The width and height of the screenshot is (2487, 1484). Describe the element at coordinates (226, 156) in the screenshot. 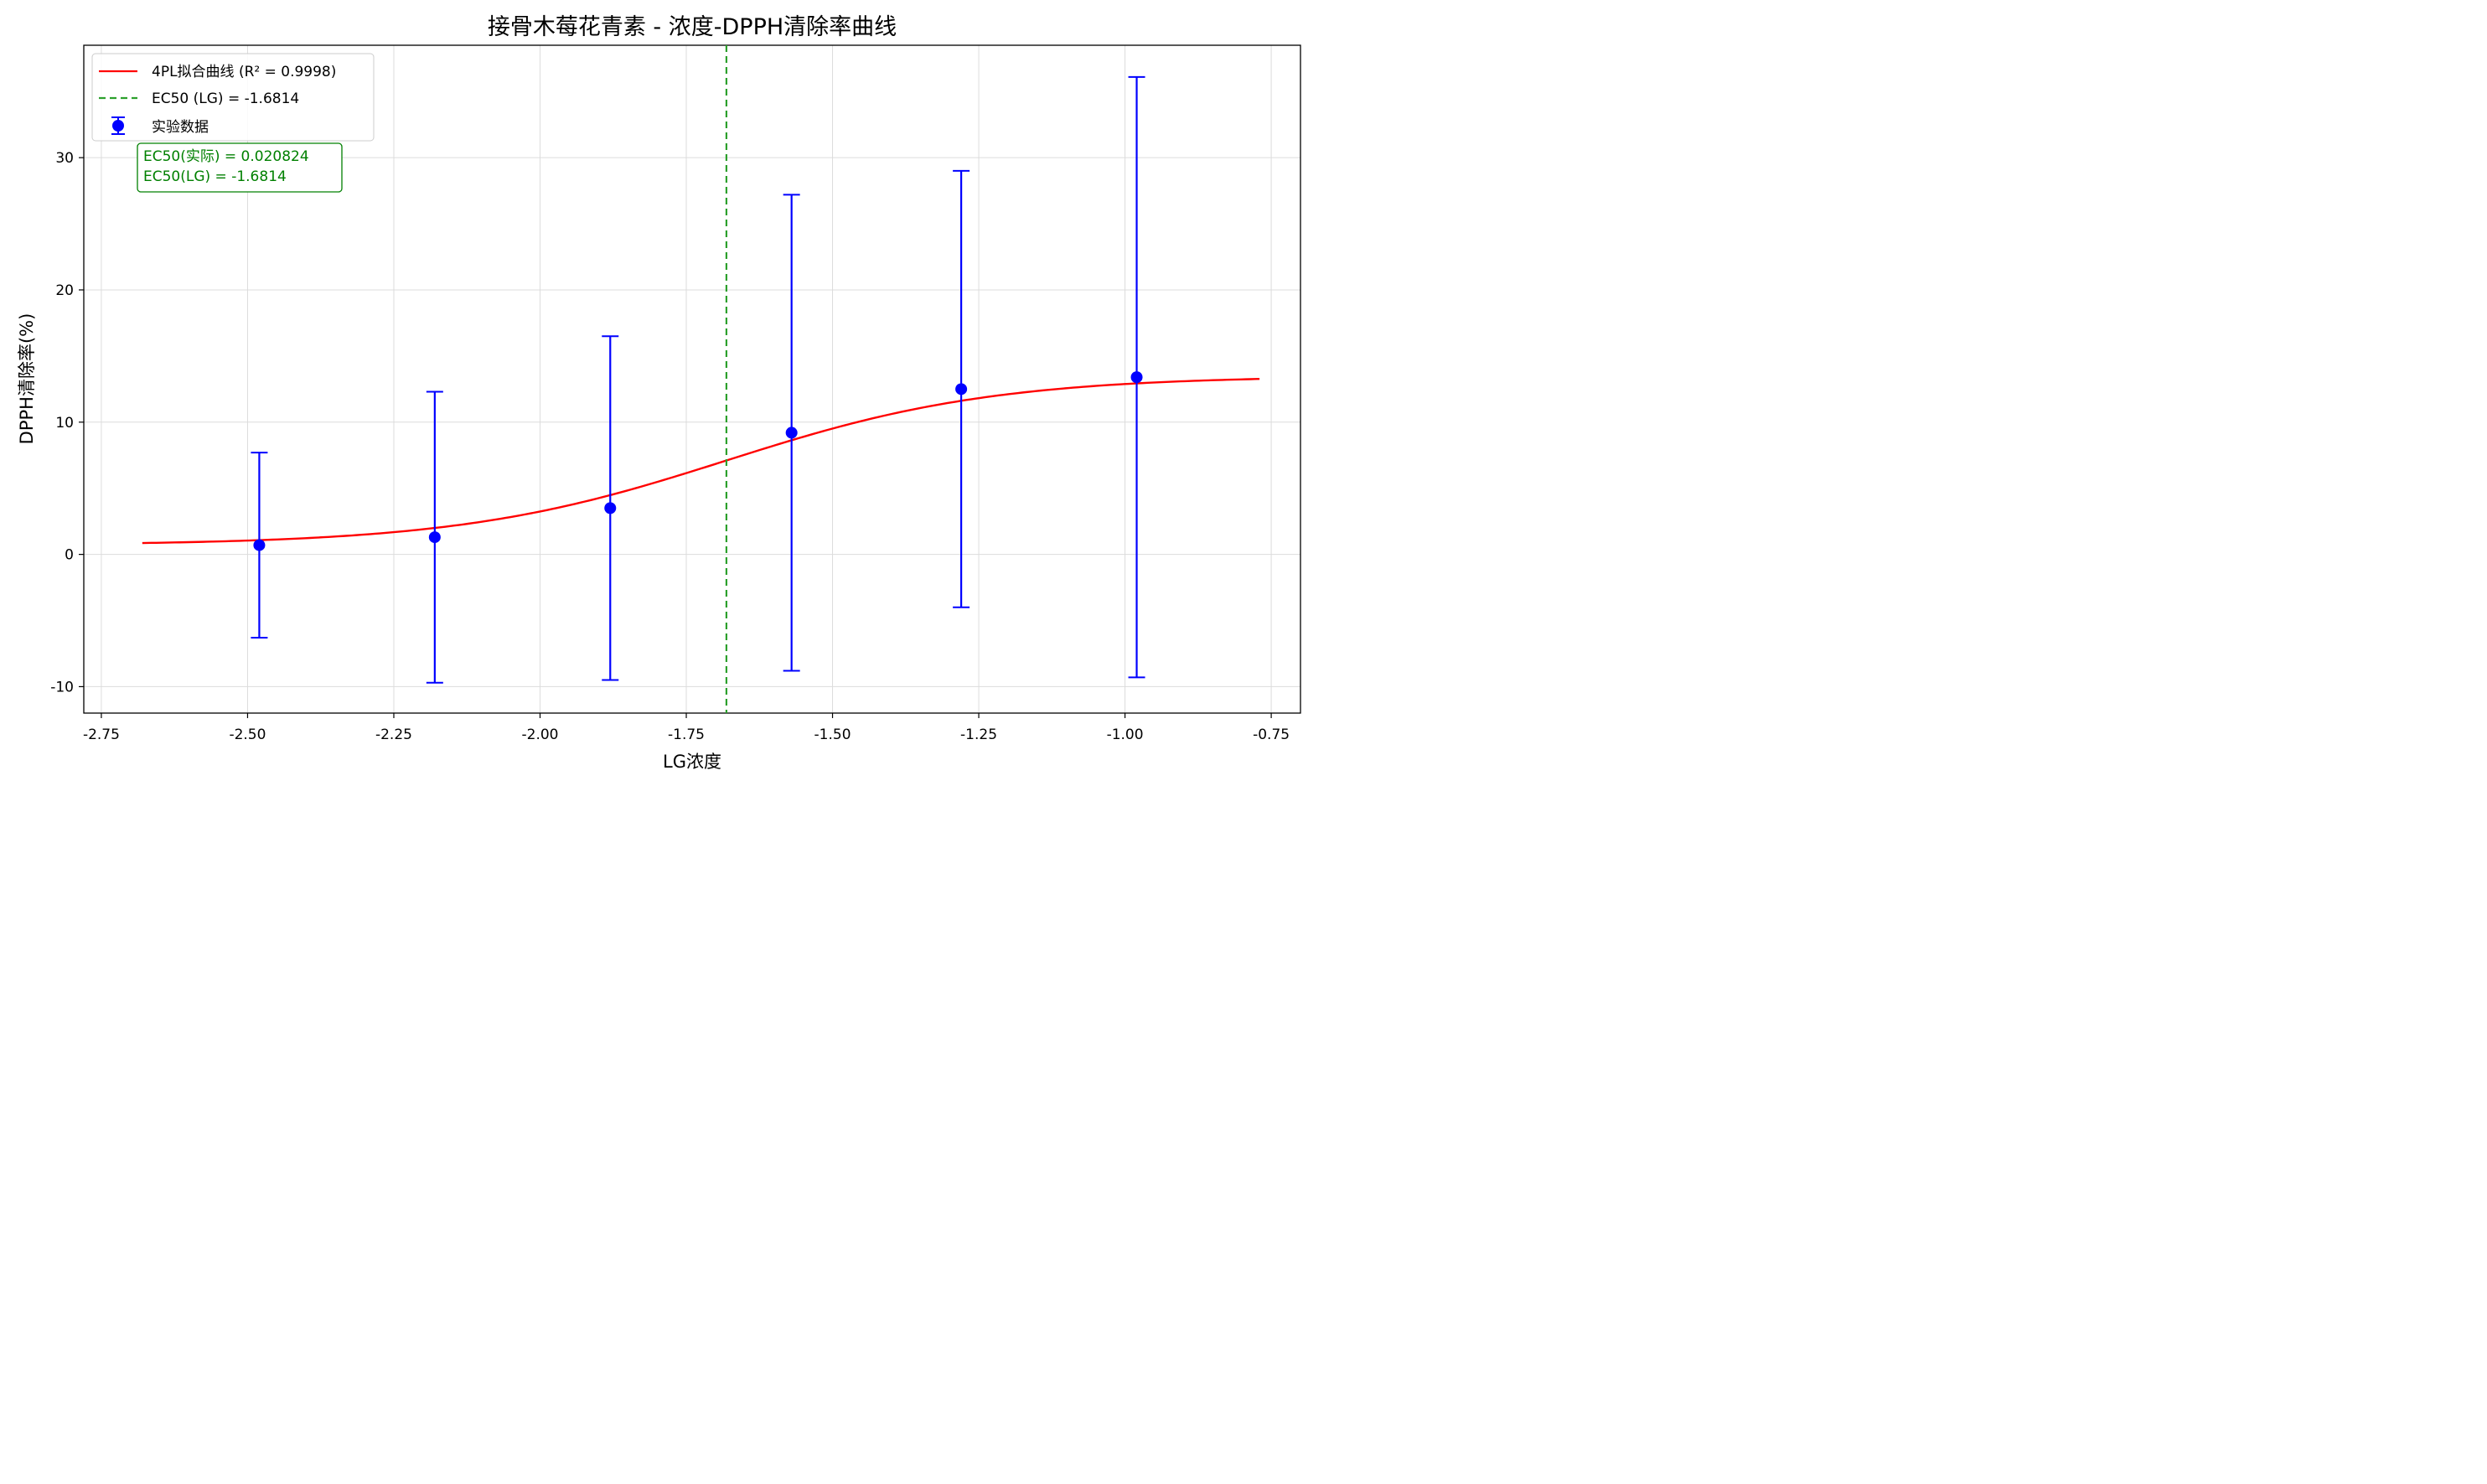

I see `annotation-line-actual: EC50(实际) = 0.020824` at that location.